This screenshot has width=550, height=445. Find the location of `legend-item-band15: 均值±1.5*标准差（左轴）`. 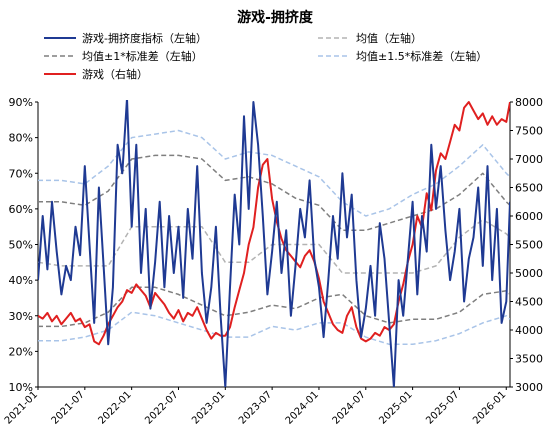

legend-item-band15: 均值±1.5*标准差（左轴） is located at coordinates (402, 56).